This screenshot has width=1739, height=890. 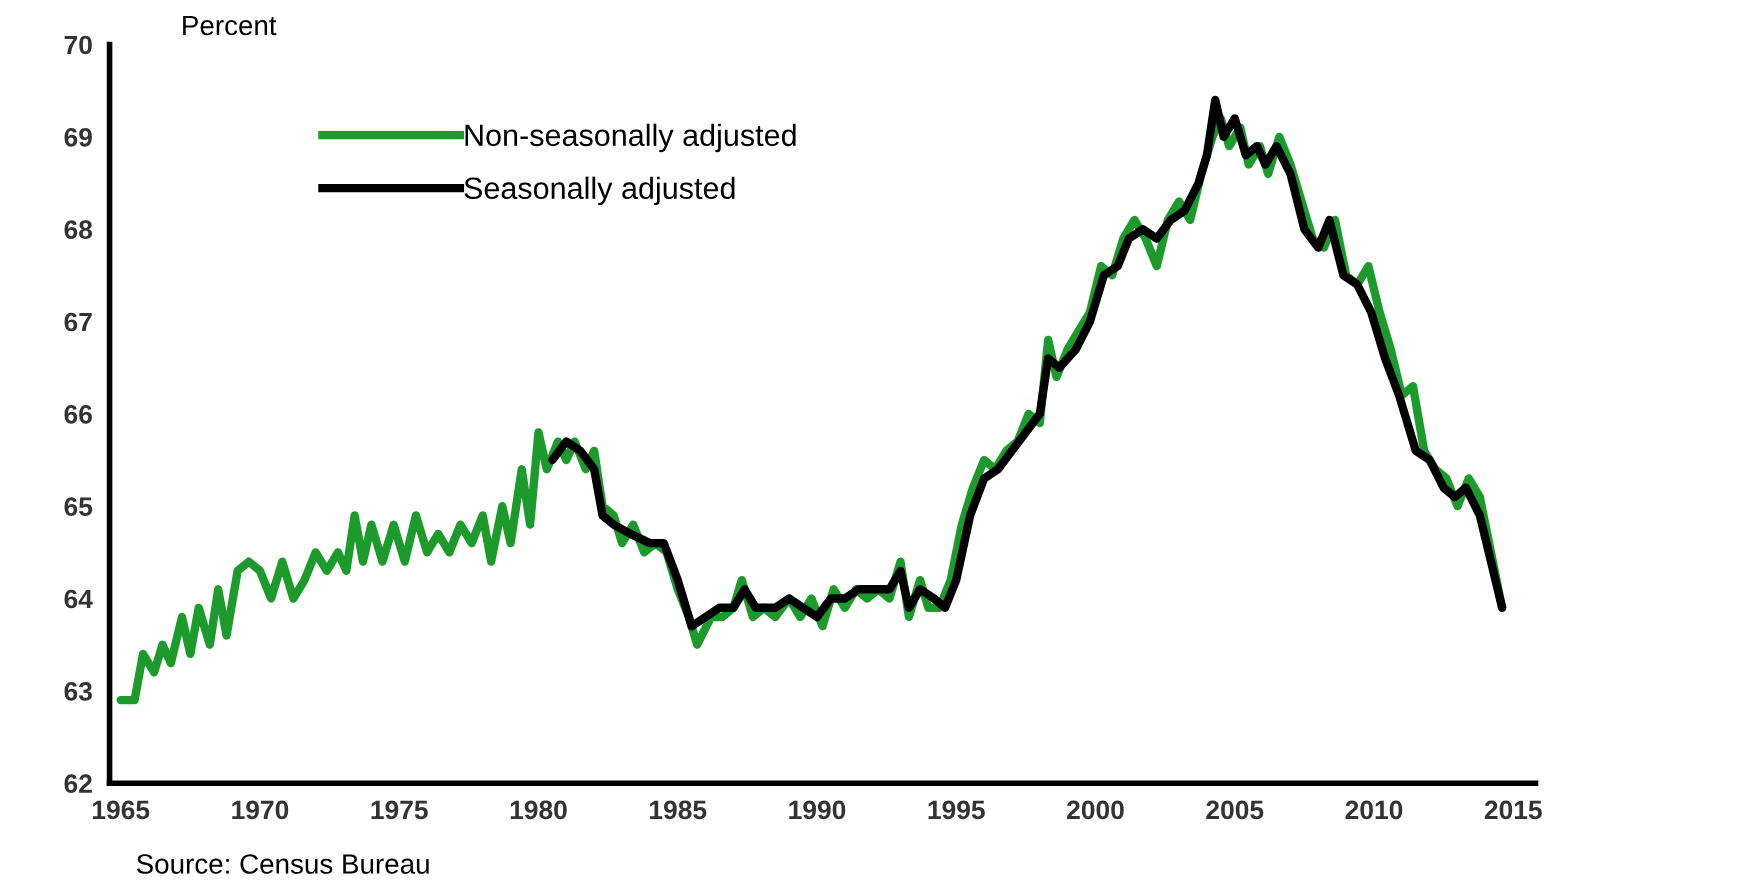 What do you see at coordinates (121, 810) in the screenshot?
I see `x-tick-label: 1965` at bounding box center [121, 810].